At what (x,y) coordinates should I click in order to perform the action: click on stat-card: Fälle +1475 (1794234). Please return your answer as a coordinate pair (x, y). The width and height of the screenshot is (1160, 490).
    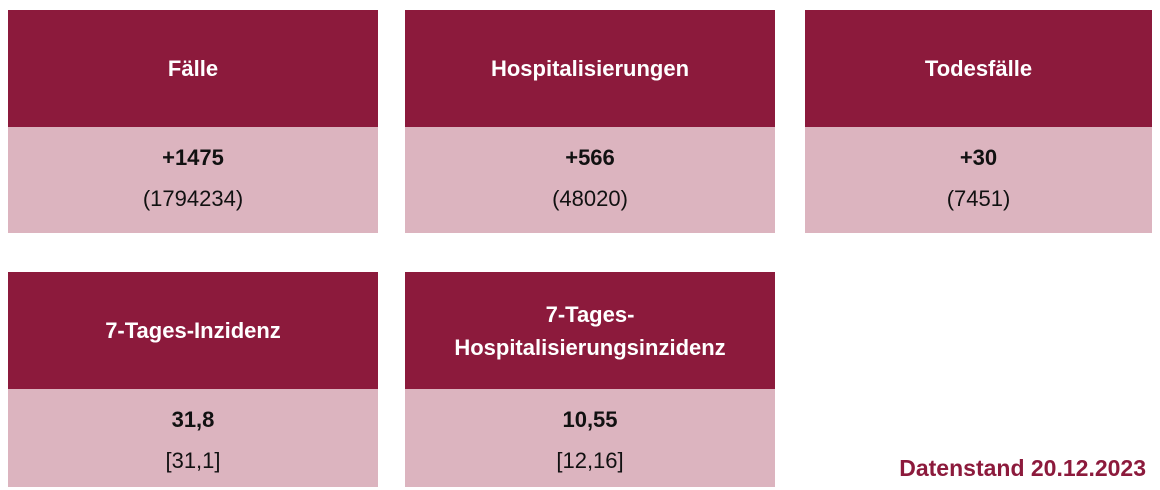
    Looking at the image, I should click on (193, 121).